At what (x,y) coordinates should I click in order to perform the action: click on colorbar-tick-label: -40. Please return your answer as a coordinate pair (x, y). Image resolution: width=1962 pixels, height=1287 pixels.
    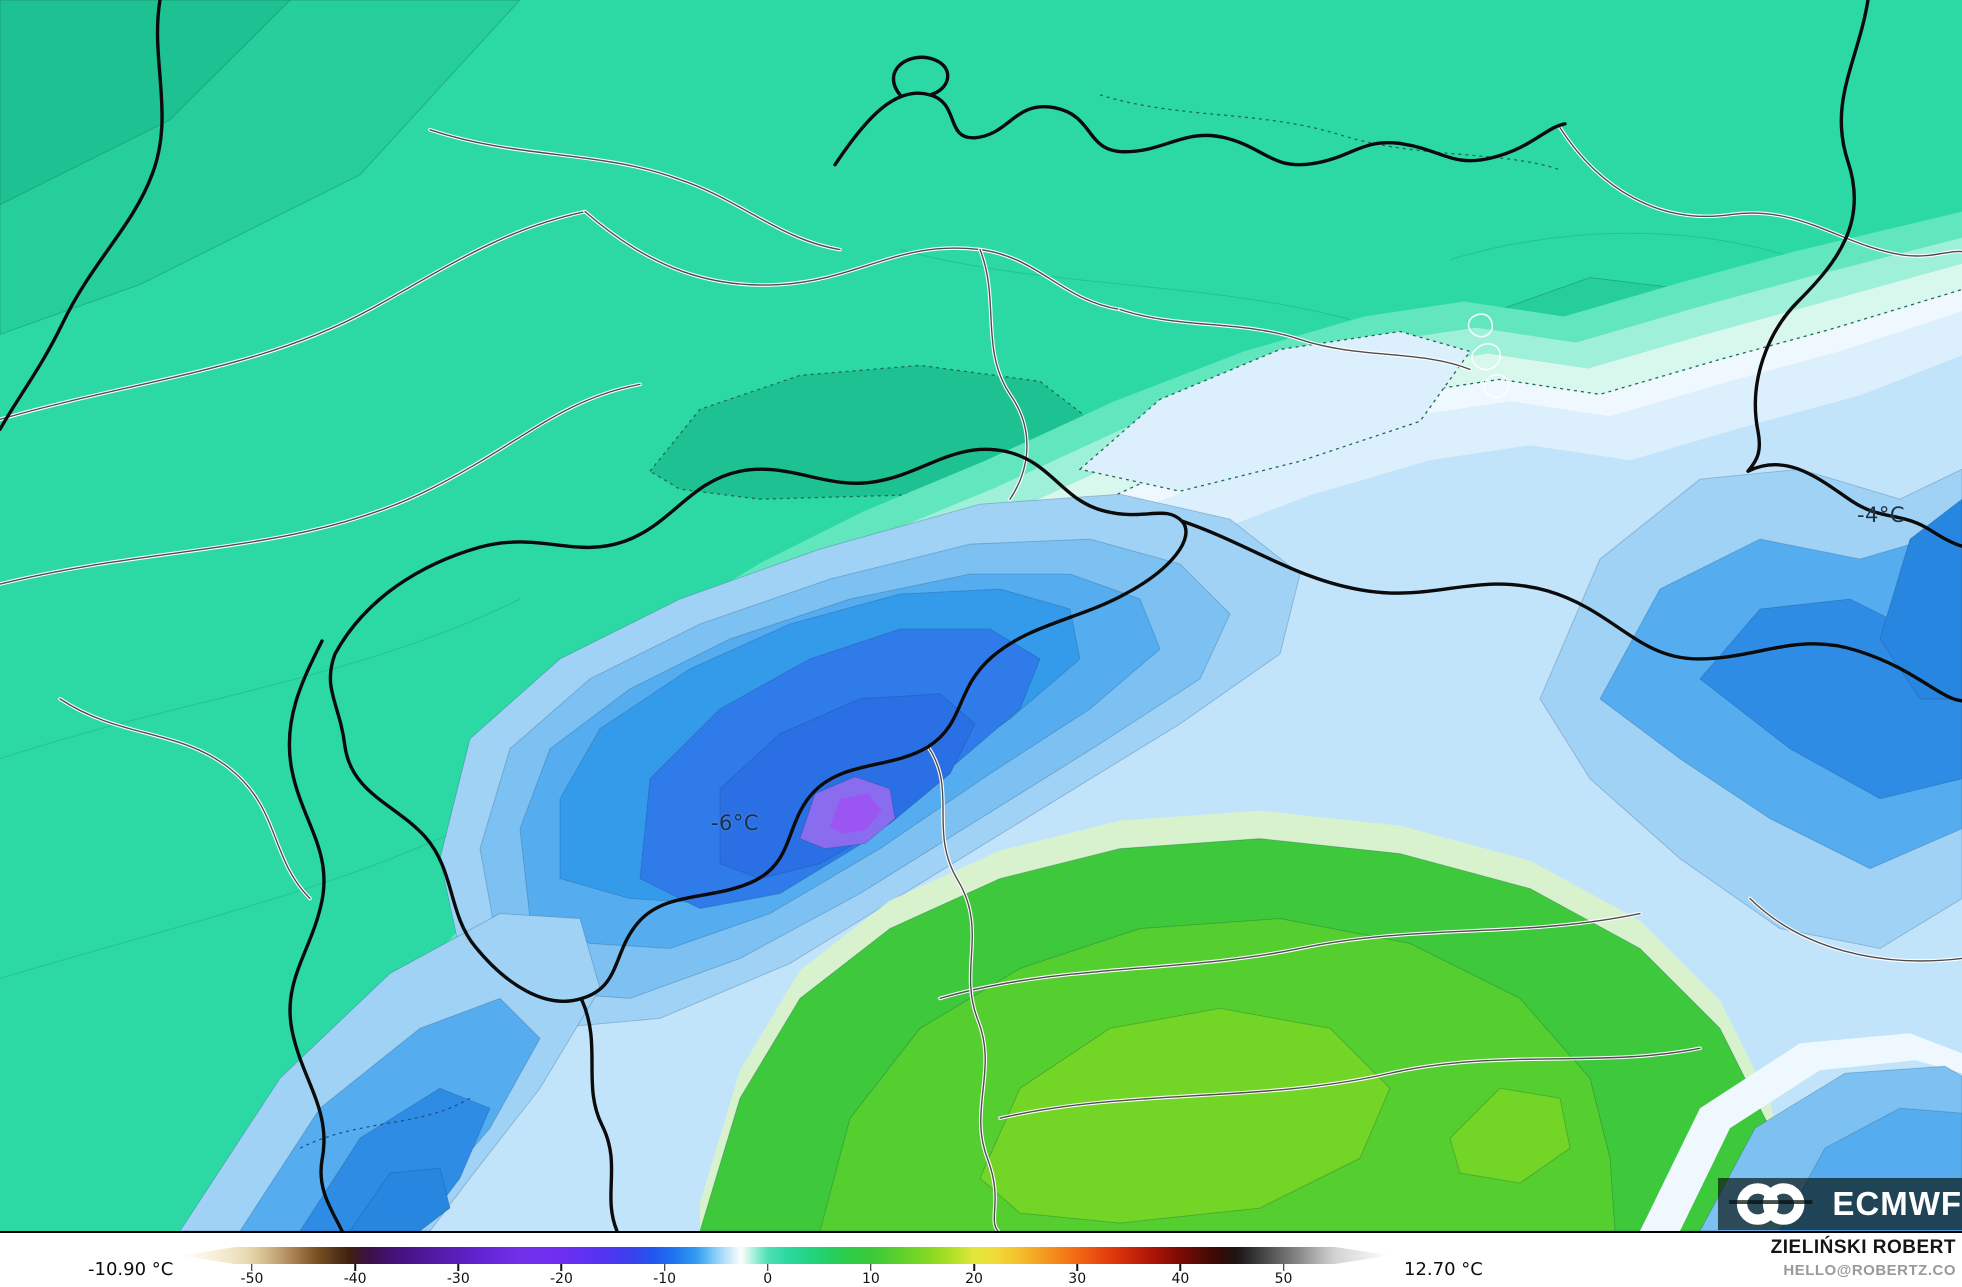
    Looking at the image, I should click on (355, 1279).